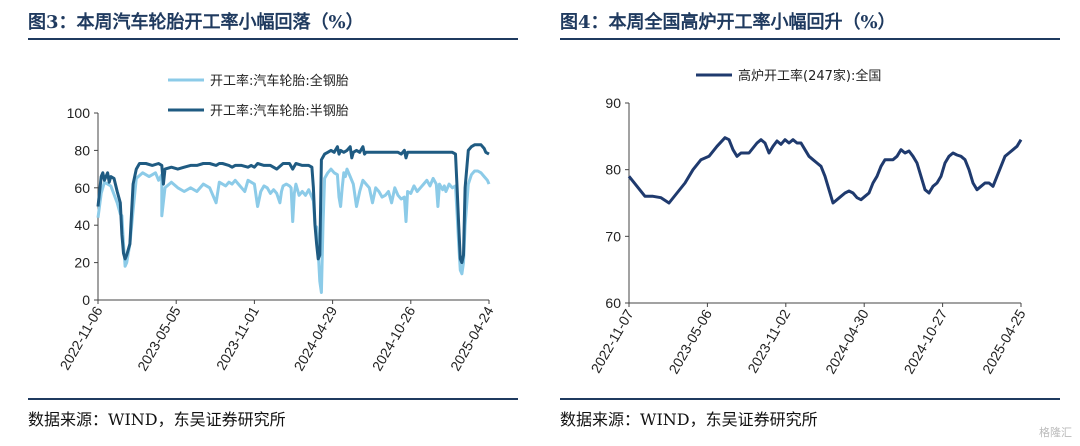 This screenshot has width=1080, height=446. I want to click on x-tick-label: 2023-11-02, so click(768, 340).